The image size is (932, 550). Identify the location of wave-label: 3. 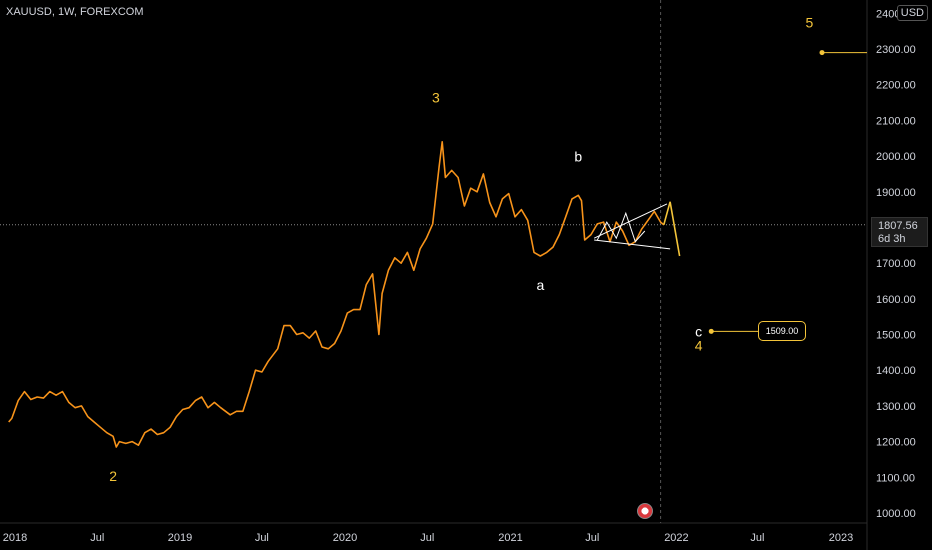
(436, 98).